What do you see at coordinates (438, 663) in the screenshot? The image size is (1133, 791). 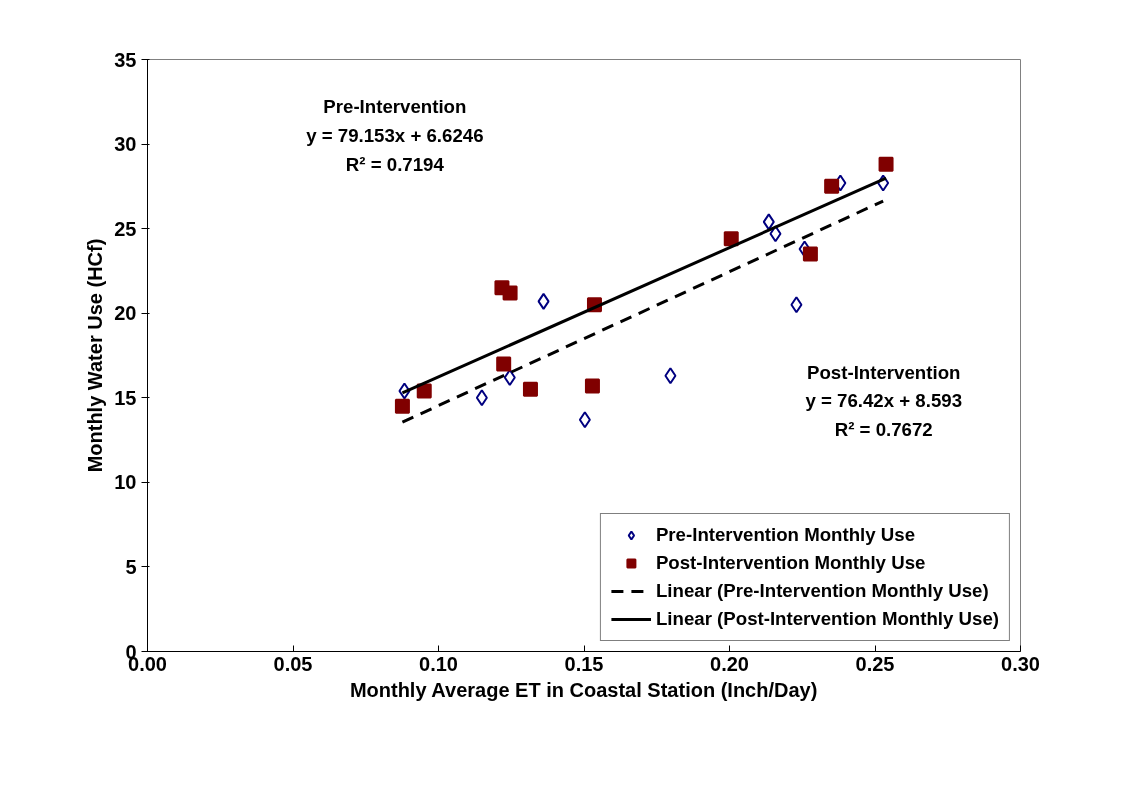 I see `x-tick-label: 0.10` at bounding box center [438, 663].